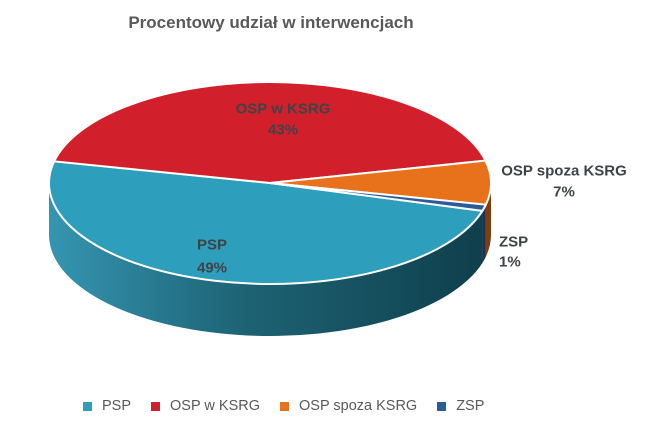 This screenshot has width=646, height=438. I want to click on legend-item-osp-w-ksrg: OSP w KSRG, so click(205, 406).